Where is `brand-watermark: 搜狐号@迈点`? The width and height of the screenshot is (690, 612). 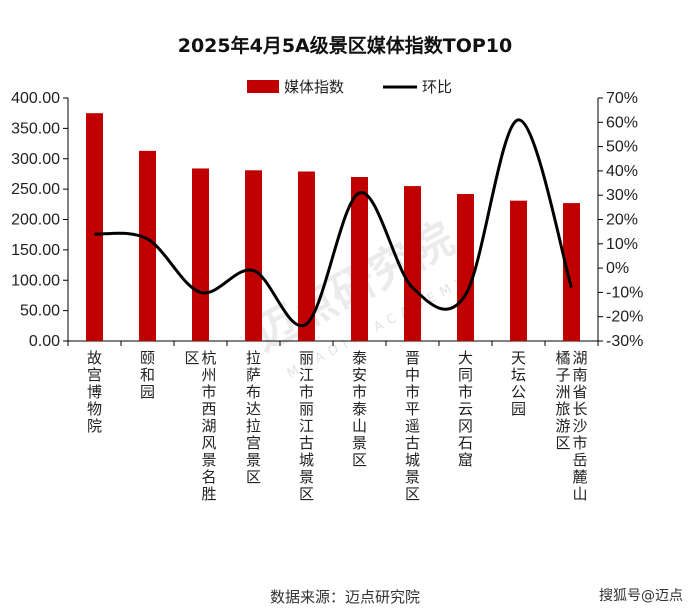
brand-watermark: 搜狐号@迈点 is located at coordinates (641, 596).